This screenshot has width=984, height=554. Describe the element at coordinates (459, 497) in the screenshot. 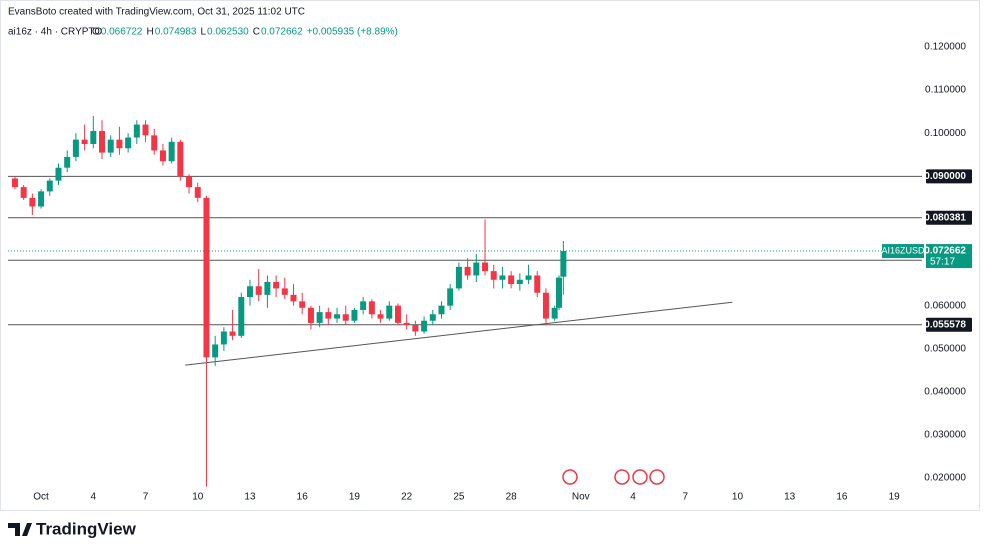

I see `x-tick-label: 25` at that location.